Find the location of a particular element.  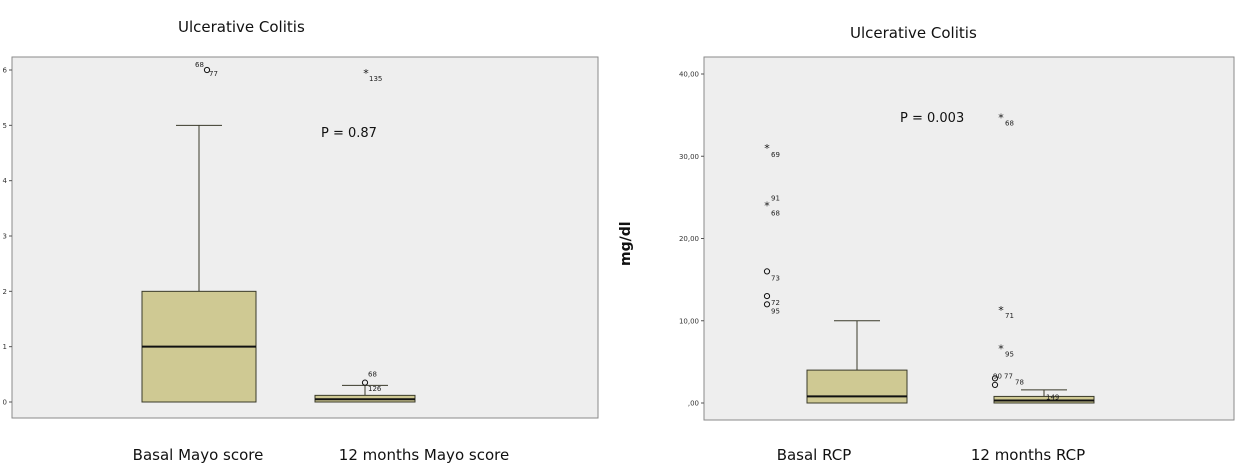

y-tick-label: 0 is located at coordinates (5, 403).